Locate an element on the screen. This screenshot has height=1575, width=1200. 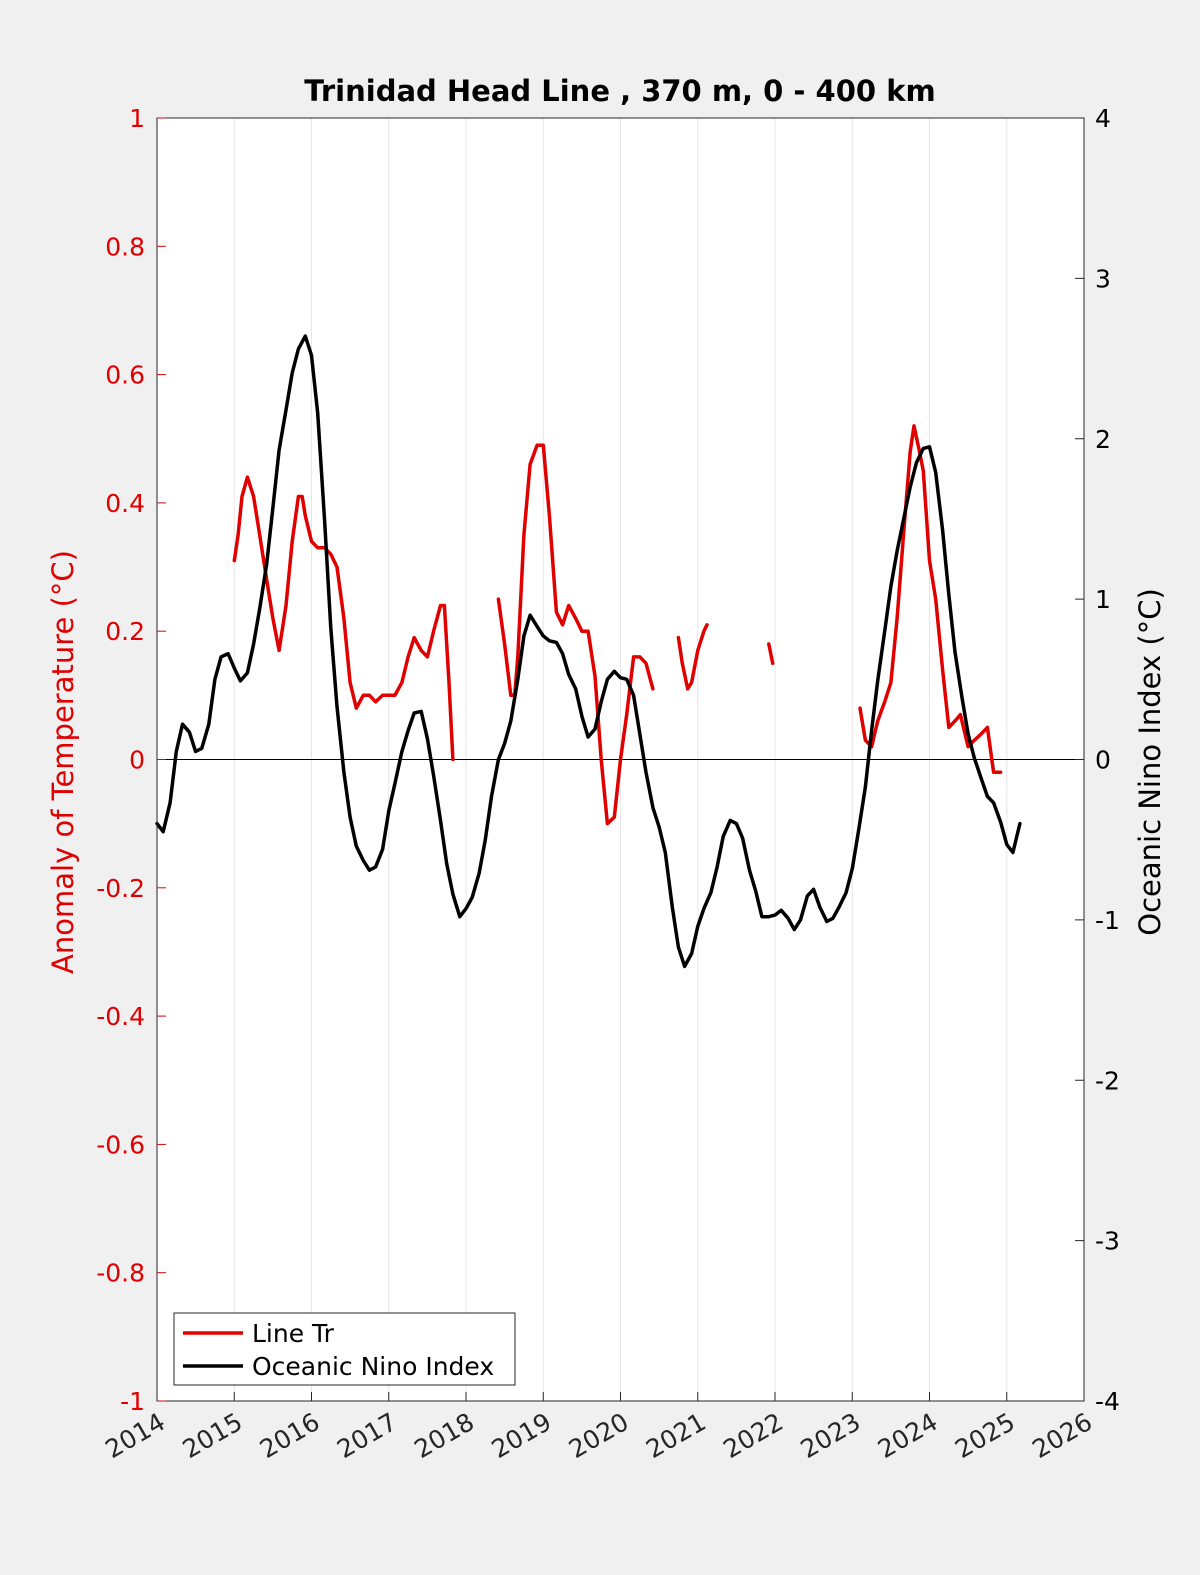
chart-title: Trinidad Head Line , 370 m, 0 - 400 km is located at coordinates (619, 91).